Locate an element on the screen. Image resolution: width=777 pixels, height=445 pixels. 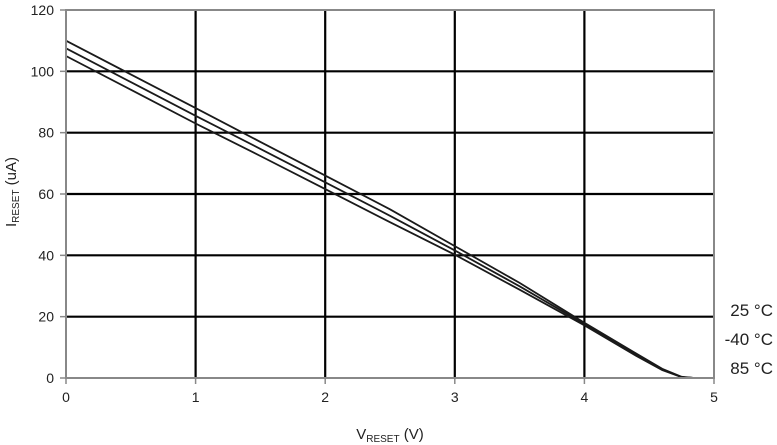
y-tick-label-100: 100 is located at coordinates (43, 71).